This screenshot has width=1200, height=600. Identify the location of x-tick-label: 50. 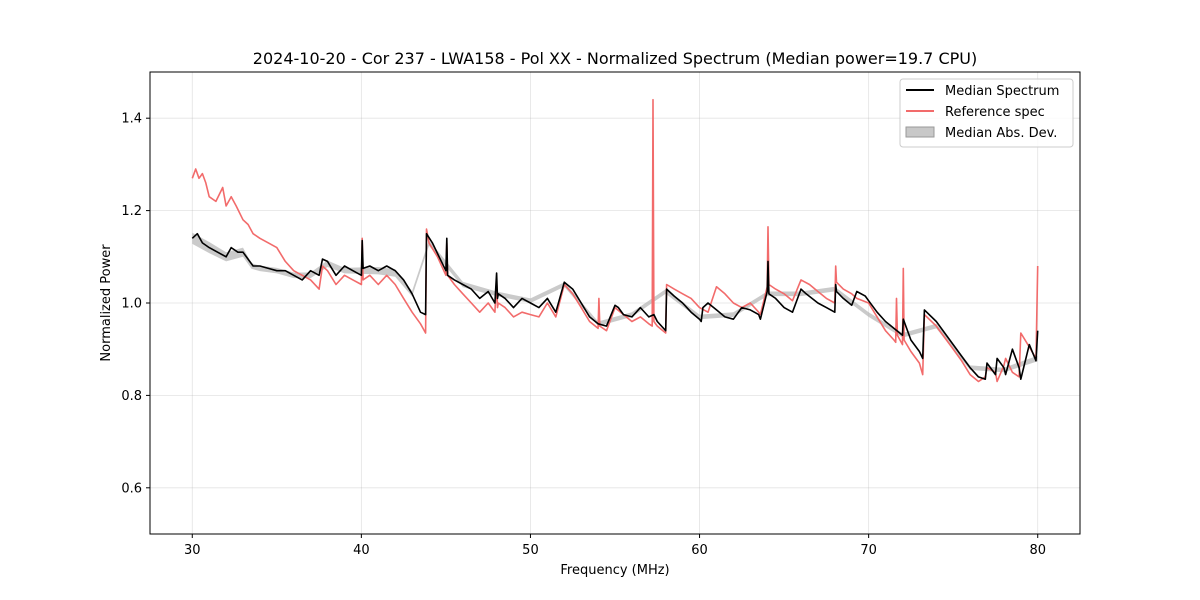
(530, 550).